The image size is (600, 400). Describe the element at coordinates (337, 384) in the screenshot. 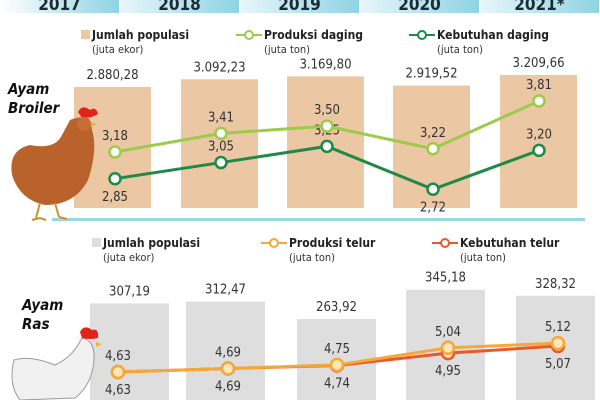

I see `point-value-label: 4,74` at that location.